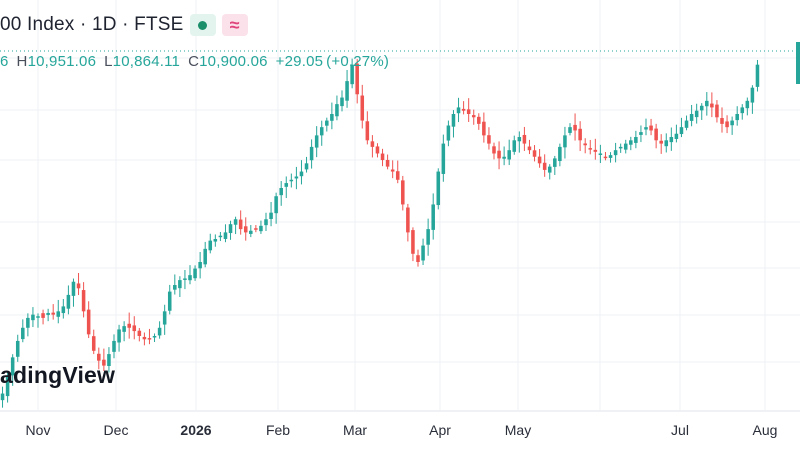 This screenshot has width=800, height=450. Describe the element at coordinates (196, 430) in the screenshot. I see `x-tick-label-2026: 2026` at that location.